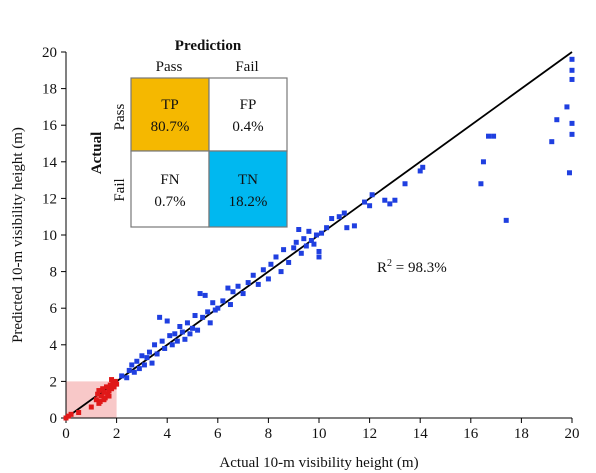 Image resolution: width=596 pixels, height=473 pixels. Describe the element at coordinates (97, 153) in the screenshot. I see `confusion-axis-actual: Actual` at that location.